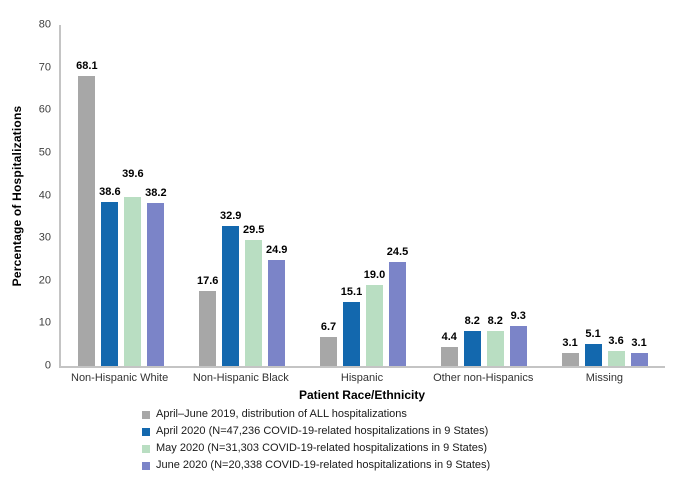 This screenshot has height=485, width=678. I want to click on x-axis-title: Patient Race/Ethnicity, so click(362, 395).